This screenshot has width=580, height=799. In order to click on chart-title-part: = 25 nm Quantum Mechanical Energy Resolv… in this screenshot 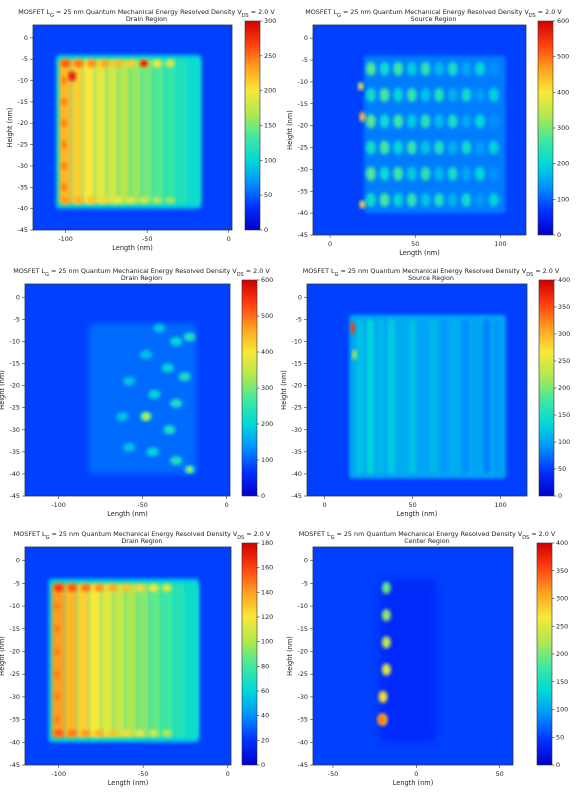, I will do `click(428, 534)`.